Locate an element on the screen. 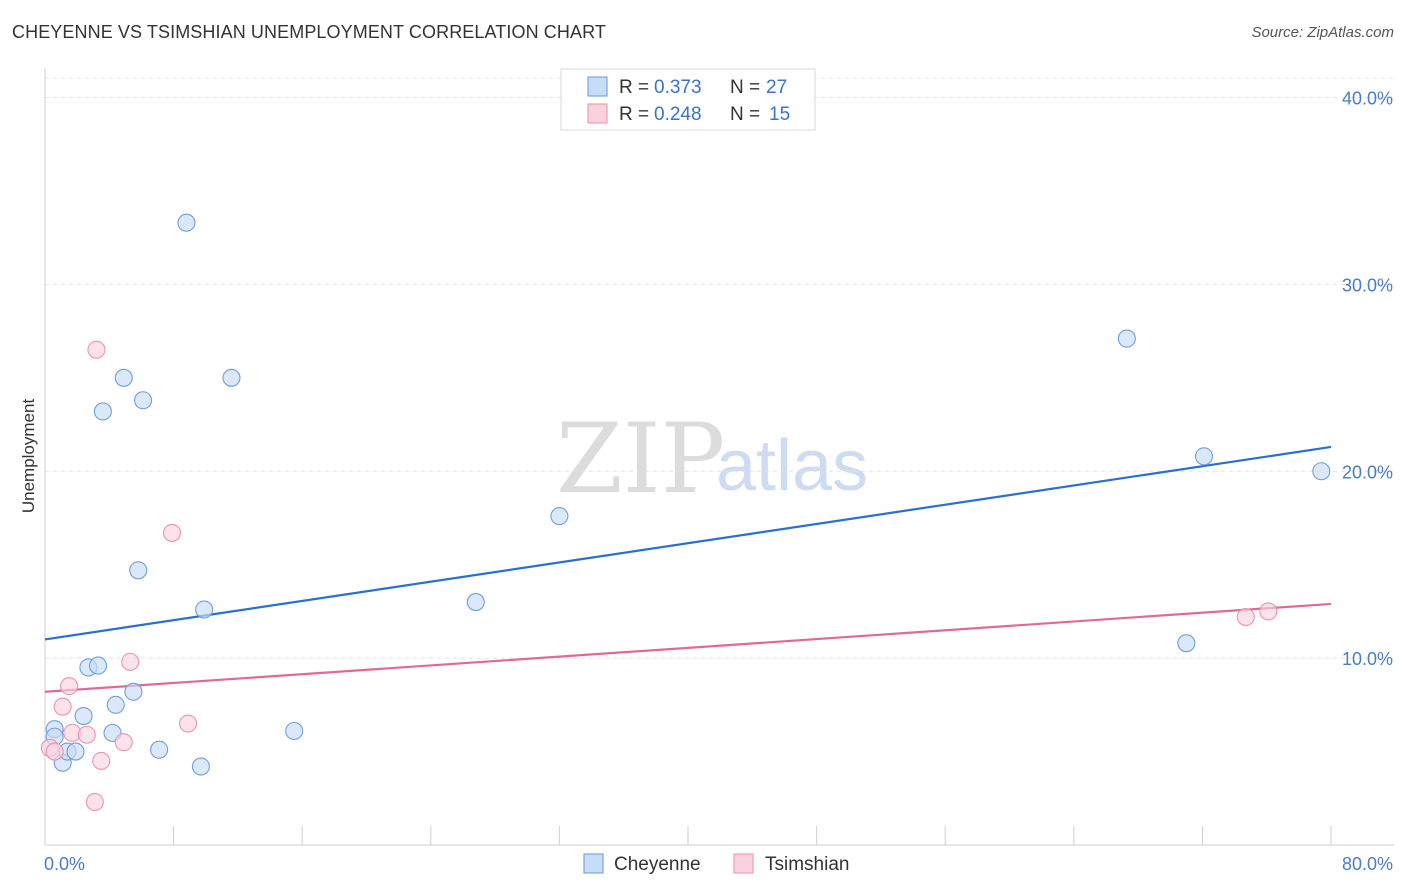 This screenshot has width=1406, height=892. legend-swatch-cheyenne is located at coordinates (597, 86).